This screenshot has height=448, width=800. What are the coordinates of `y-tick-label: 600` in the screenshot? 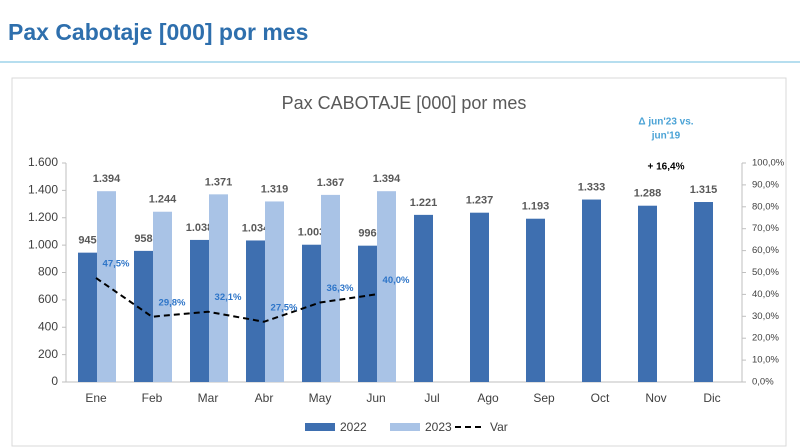 It's located at (48, 299).